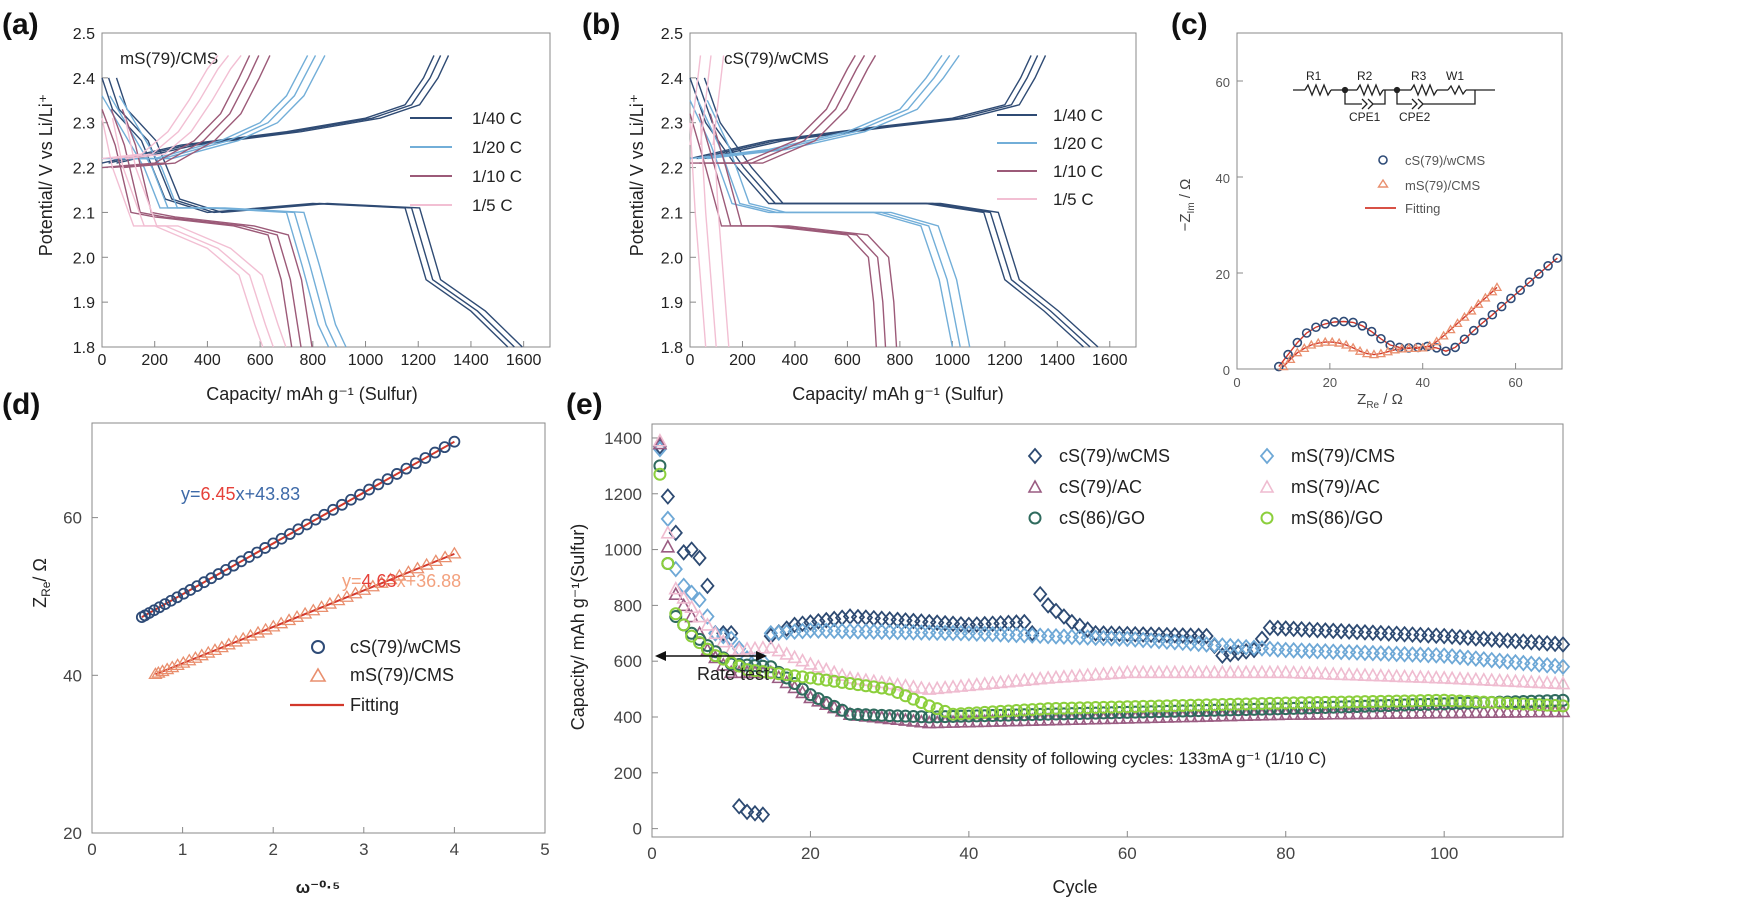 This screenshot has width=1756, height=898. I want to click on panel-a-sample-label: mS(79)/CMS, so click(169, 58).